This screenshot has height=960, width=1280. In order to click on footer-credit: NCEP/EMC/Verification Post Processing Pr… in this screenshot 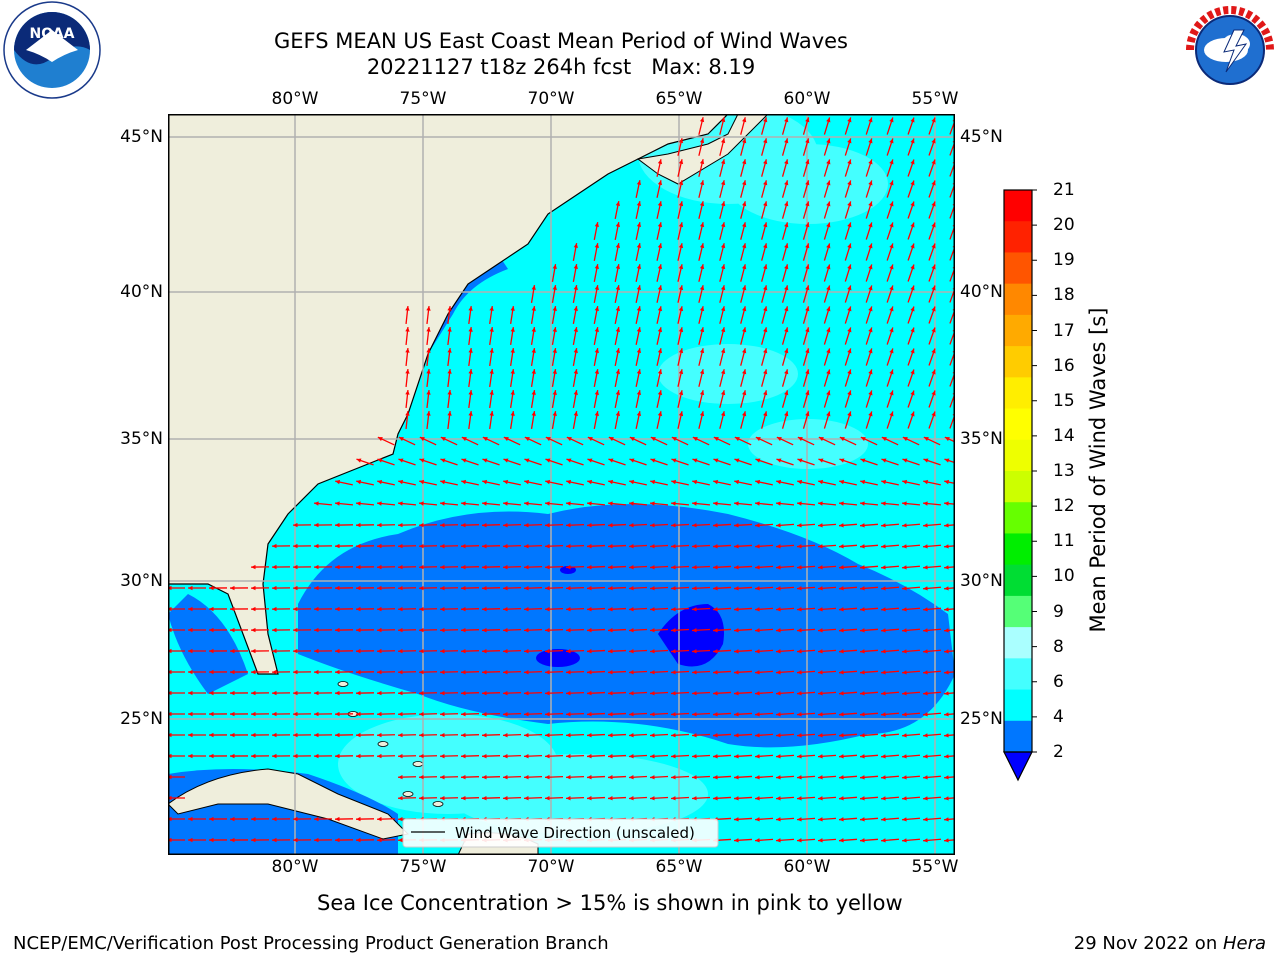, I will do `click(311, 943)`.